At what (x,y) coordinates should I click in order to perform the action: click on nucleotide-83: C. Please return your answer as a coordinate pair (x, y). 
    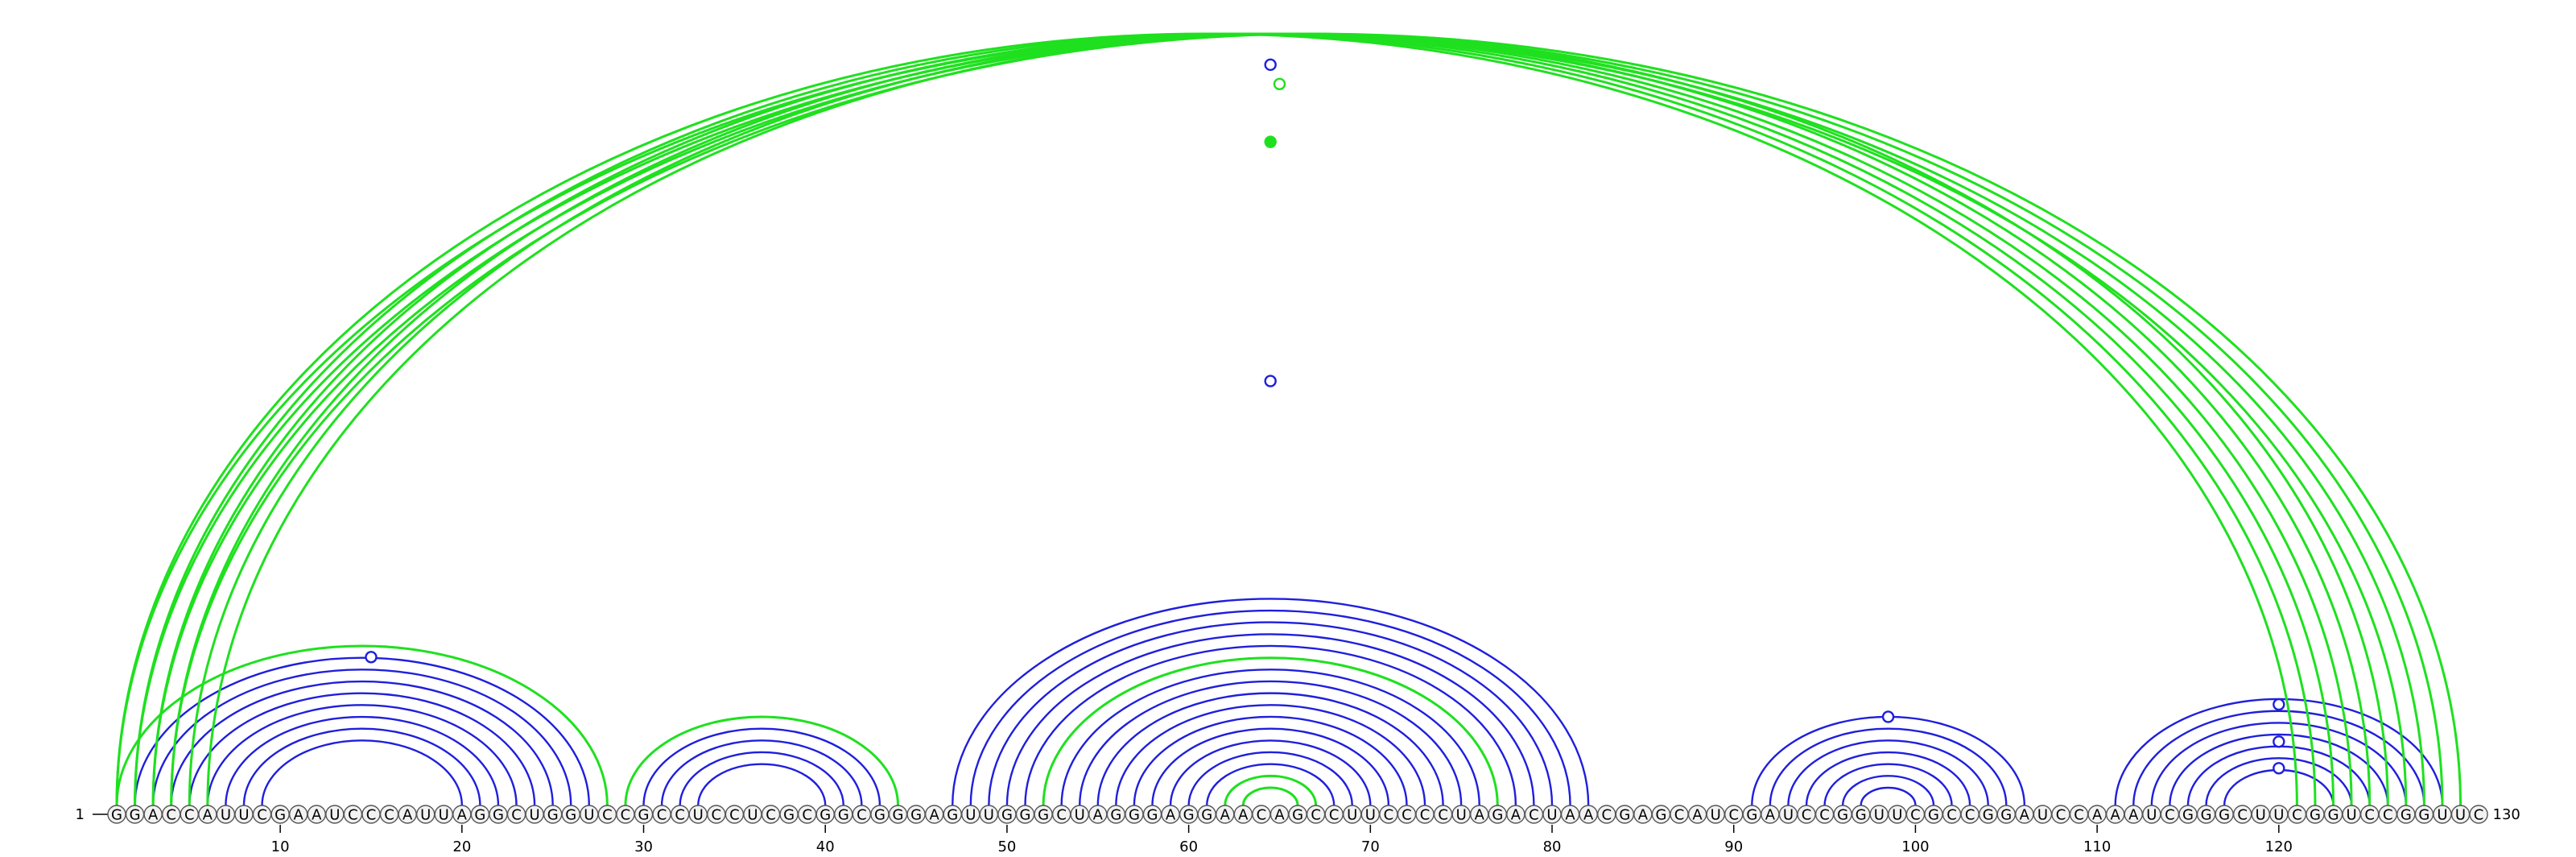
    Looking at the image, I should click on (1606, 814).